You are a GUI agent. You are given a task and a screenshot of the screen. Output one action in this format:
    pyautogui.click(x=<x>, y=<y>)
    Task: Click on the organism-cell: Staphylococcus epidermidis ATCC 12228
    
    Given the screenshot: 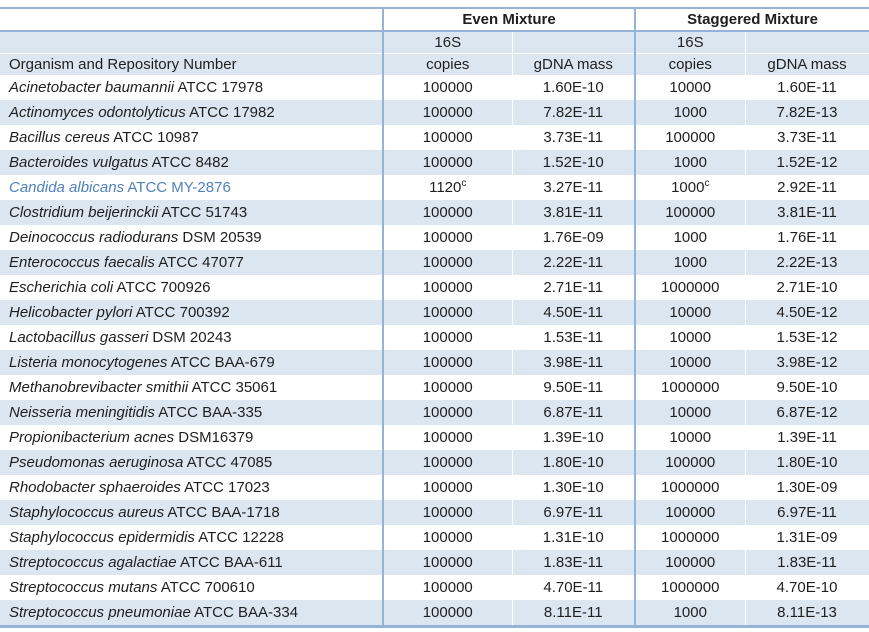 What is the action you would take?
    pyautogui.click(x=192, y=537)
    